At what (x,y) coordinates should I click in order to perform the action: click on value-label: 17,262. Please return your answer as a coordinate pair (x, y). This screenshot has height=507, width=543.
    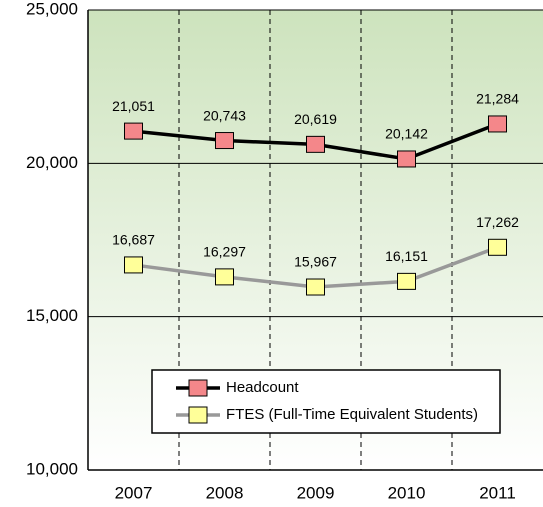
    Looking at the image, I should click on (497, 222).